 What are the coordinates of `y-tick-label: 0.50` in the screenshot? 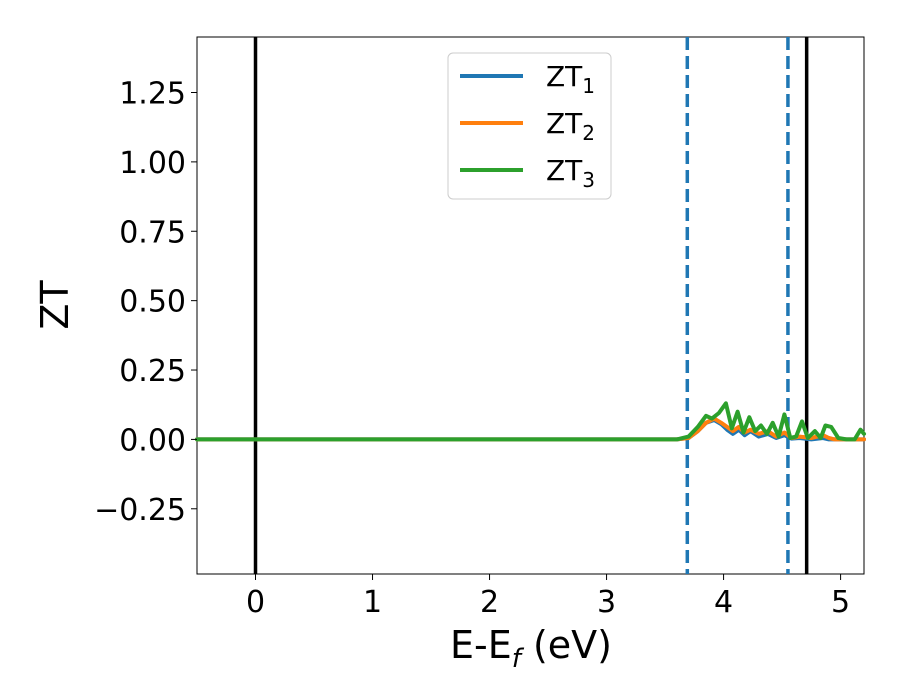 It's located at (152, 302).